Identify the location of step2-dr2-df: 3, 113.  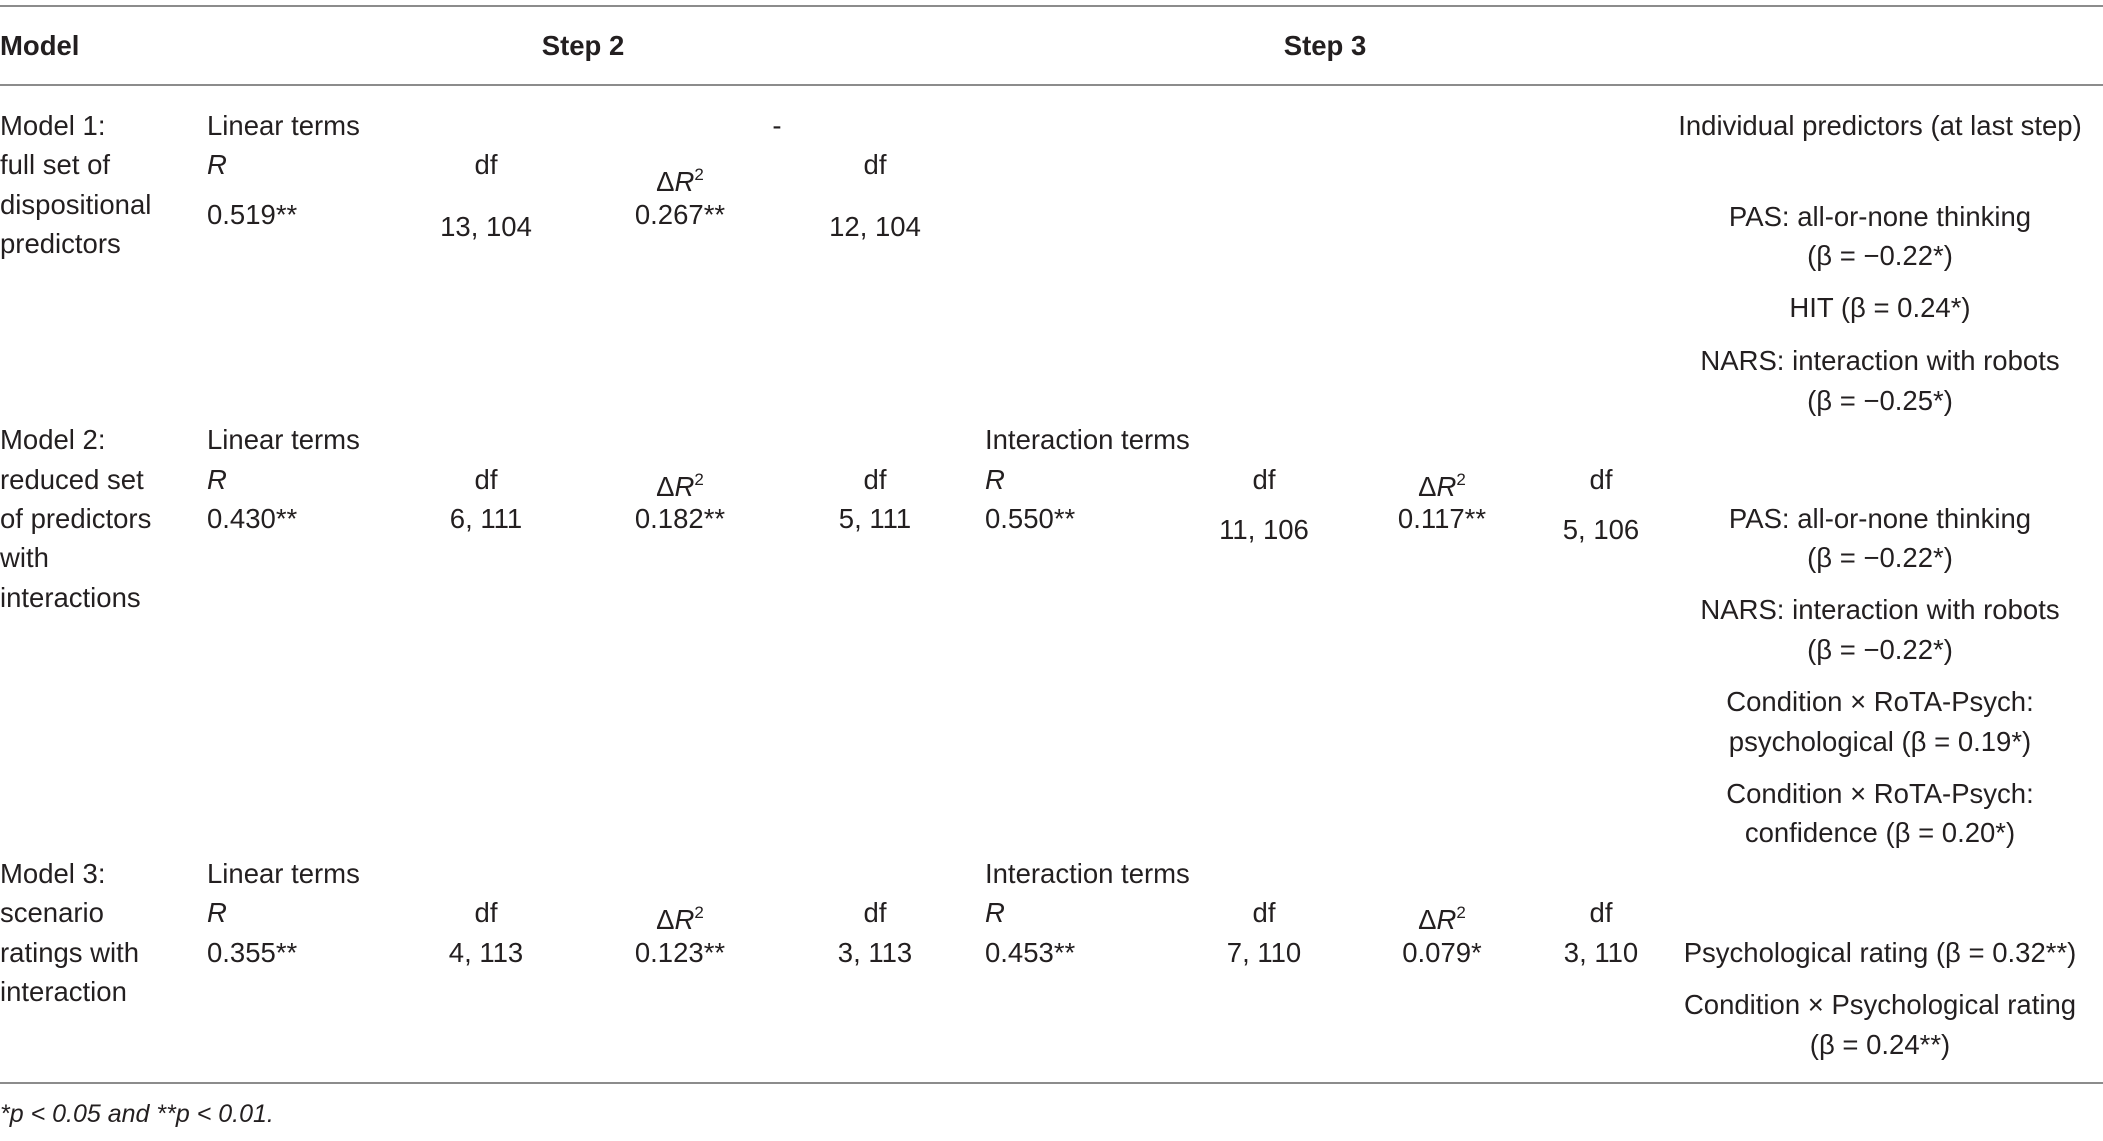
(875, 952).